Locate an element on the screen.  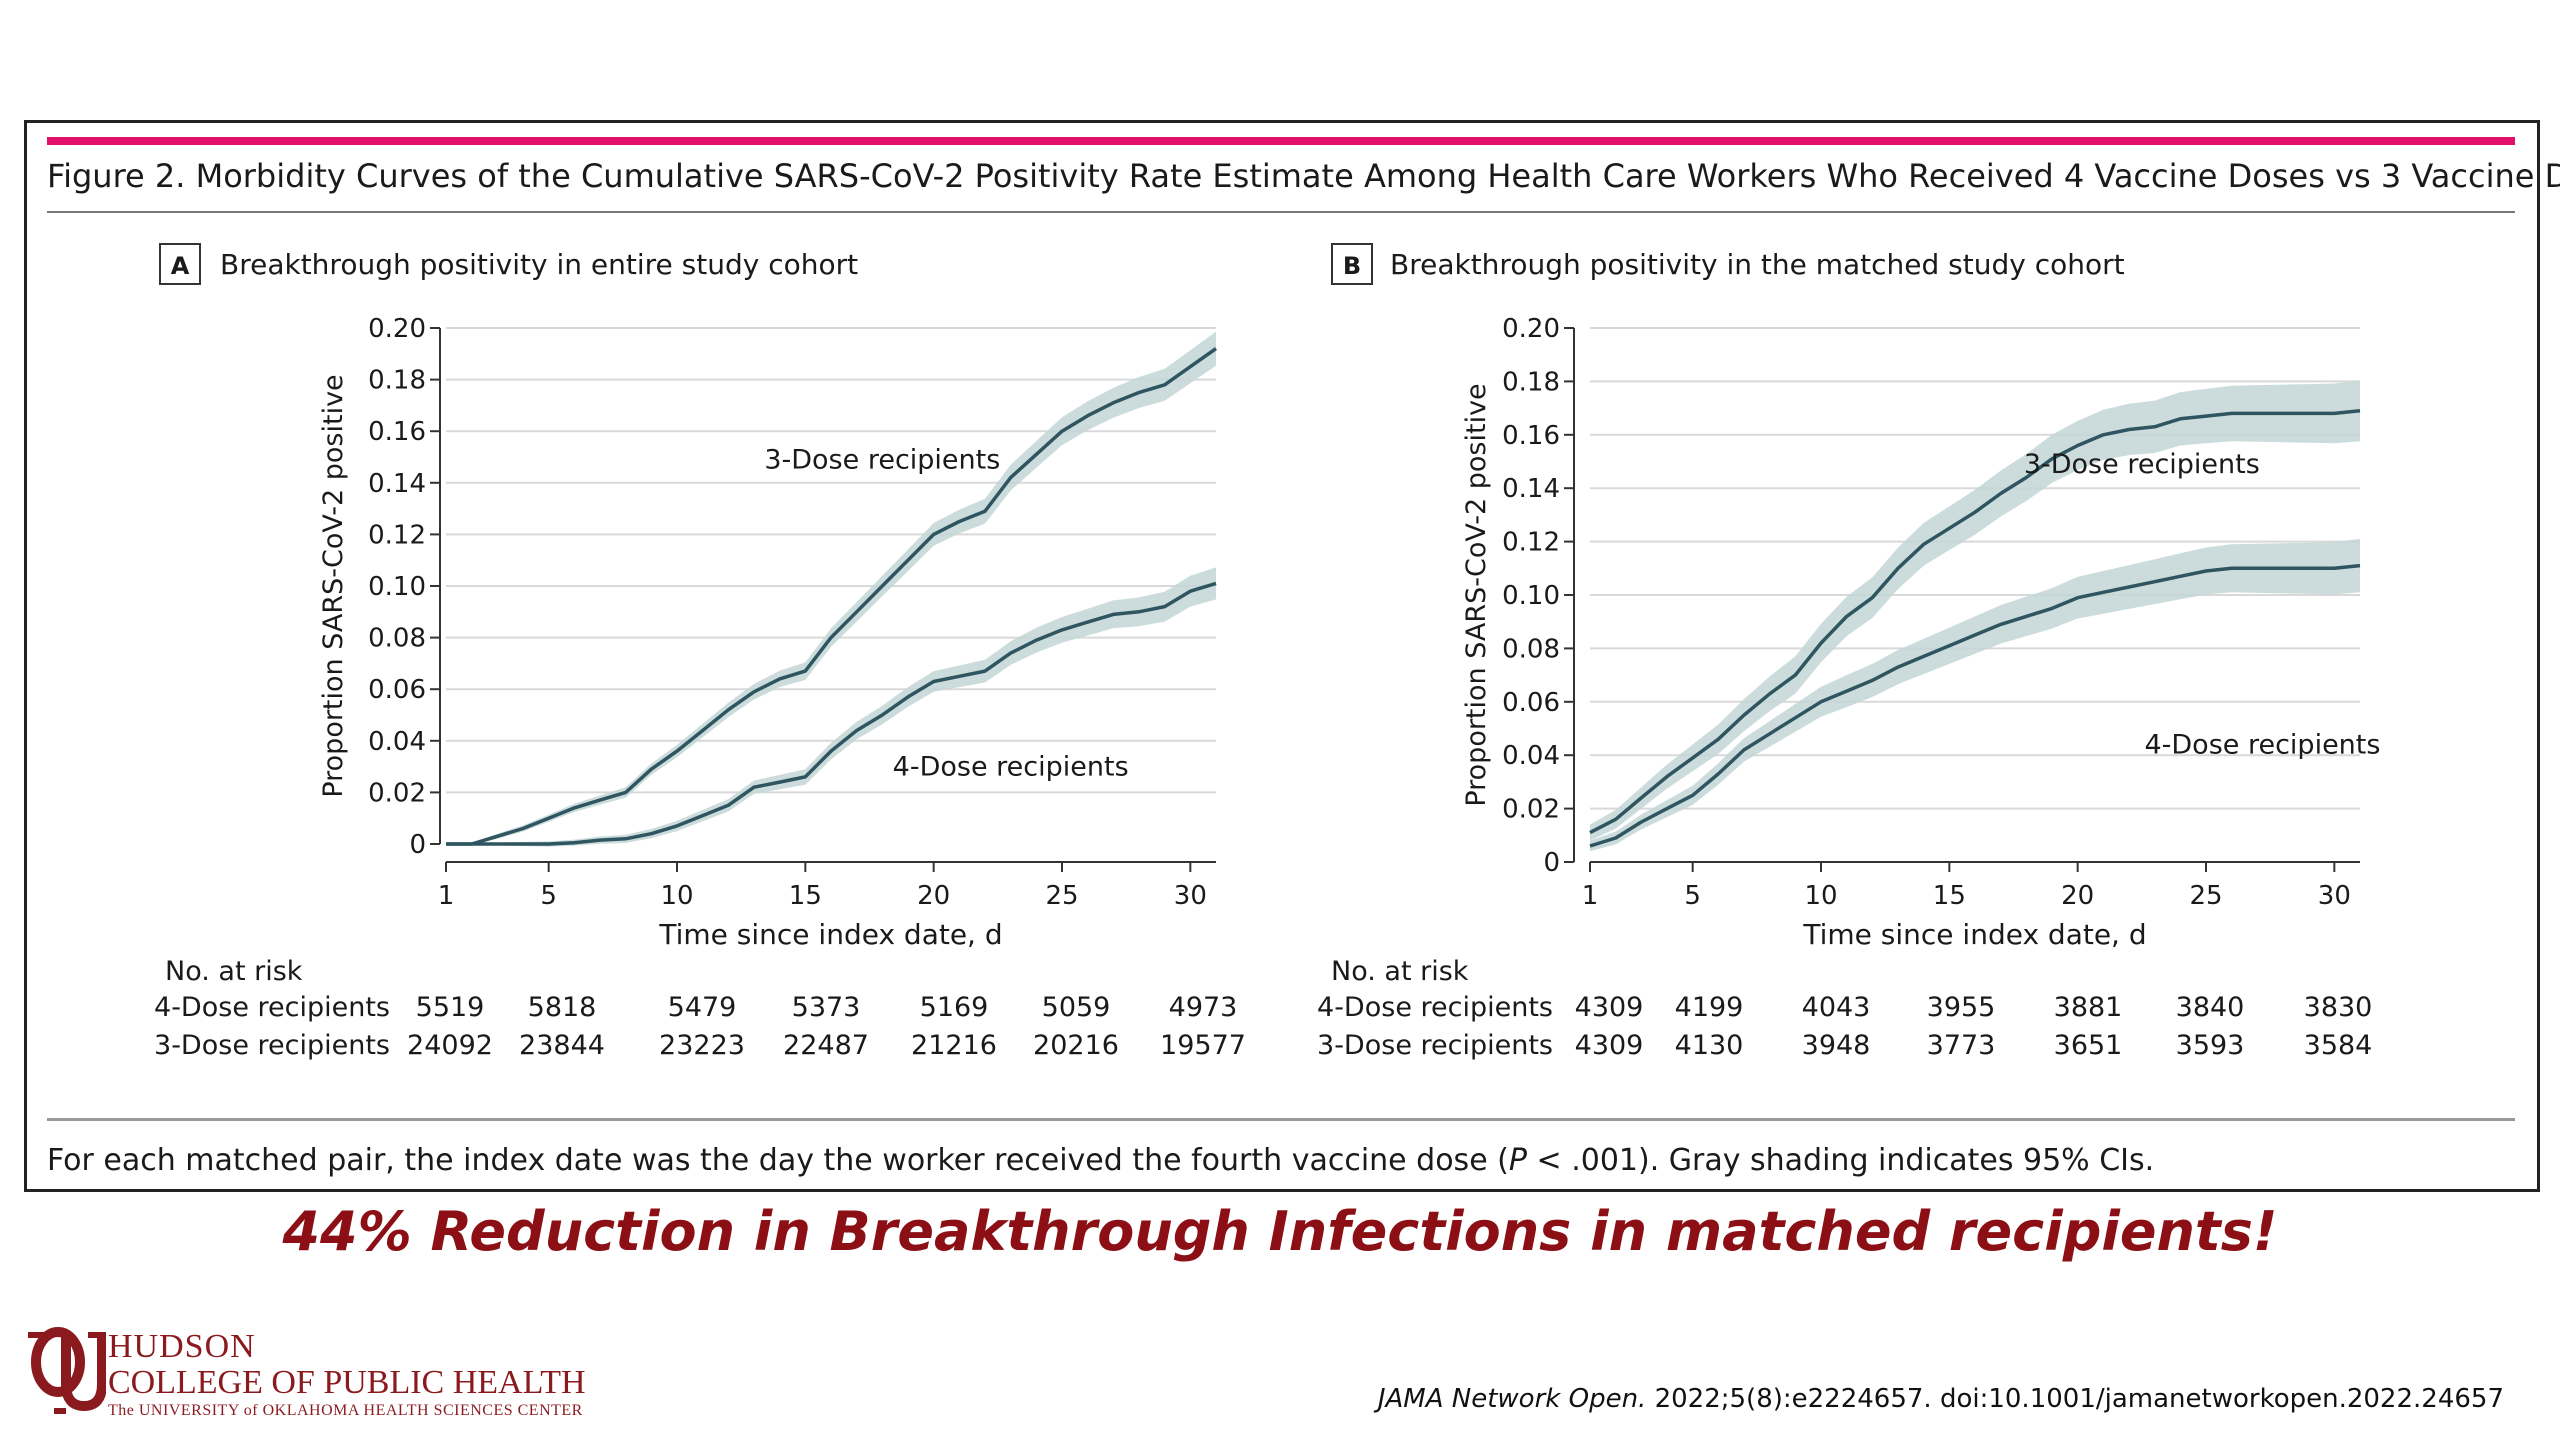
panel-a-risk-value: 20216 is located at coordinates (1076, 1045).